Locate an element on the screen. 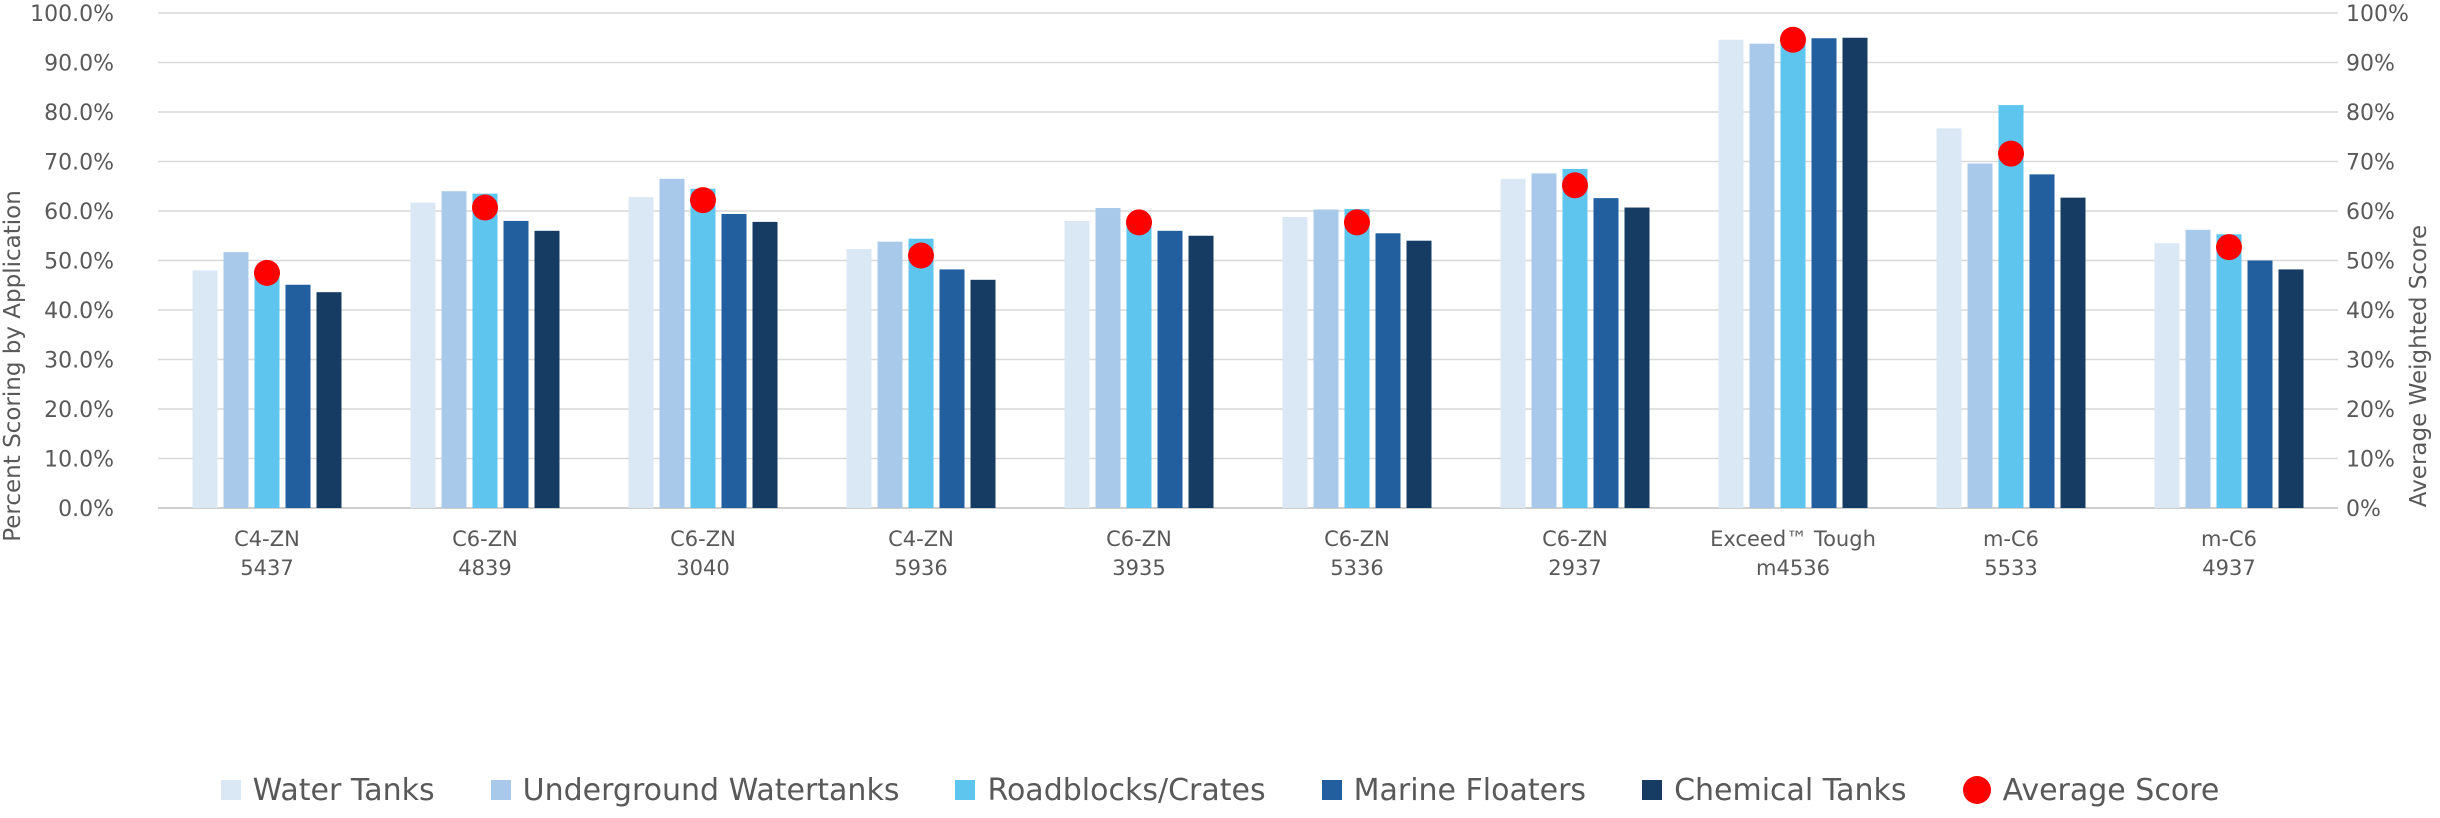  y-right-tick-label: 80% is located at coordinates (2370, 113).